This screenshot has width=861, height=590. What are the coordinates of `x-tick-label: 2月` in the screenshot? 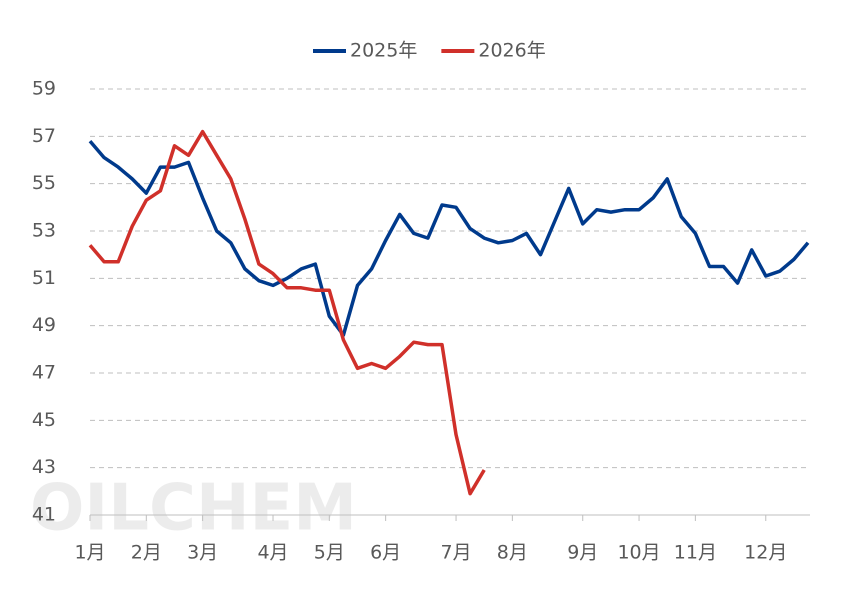 It's located at (146, 553).